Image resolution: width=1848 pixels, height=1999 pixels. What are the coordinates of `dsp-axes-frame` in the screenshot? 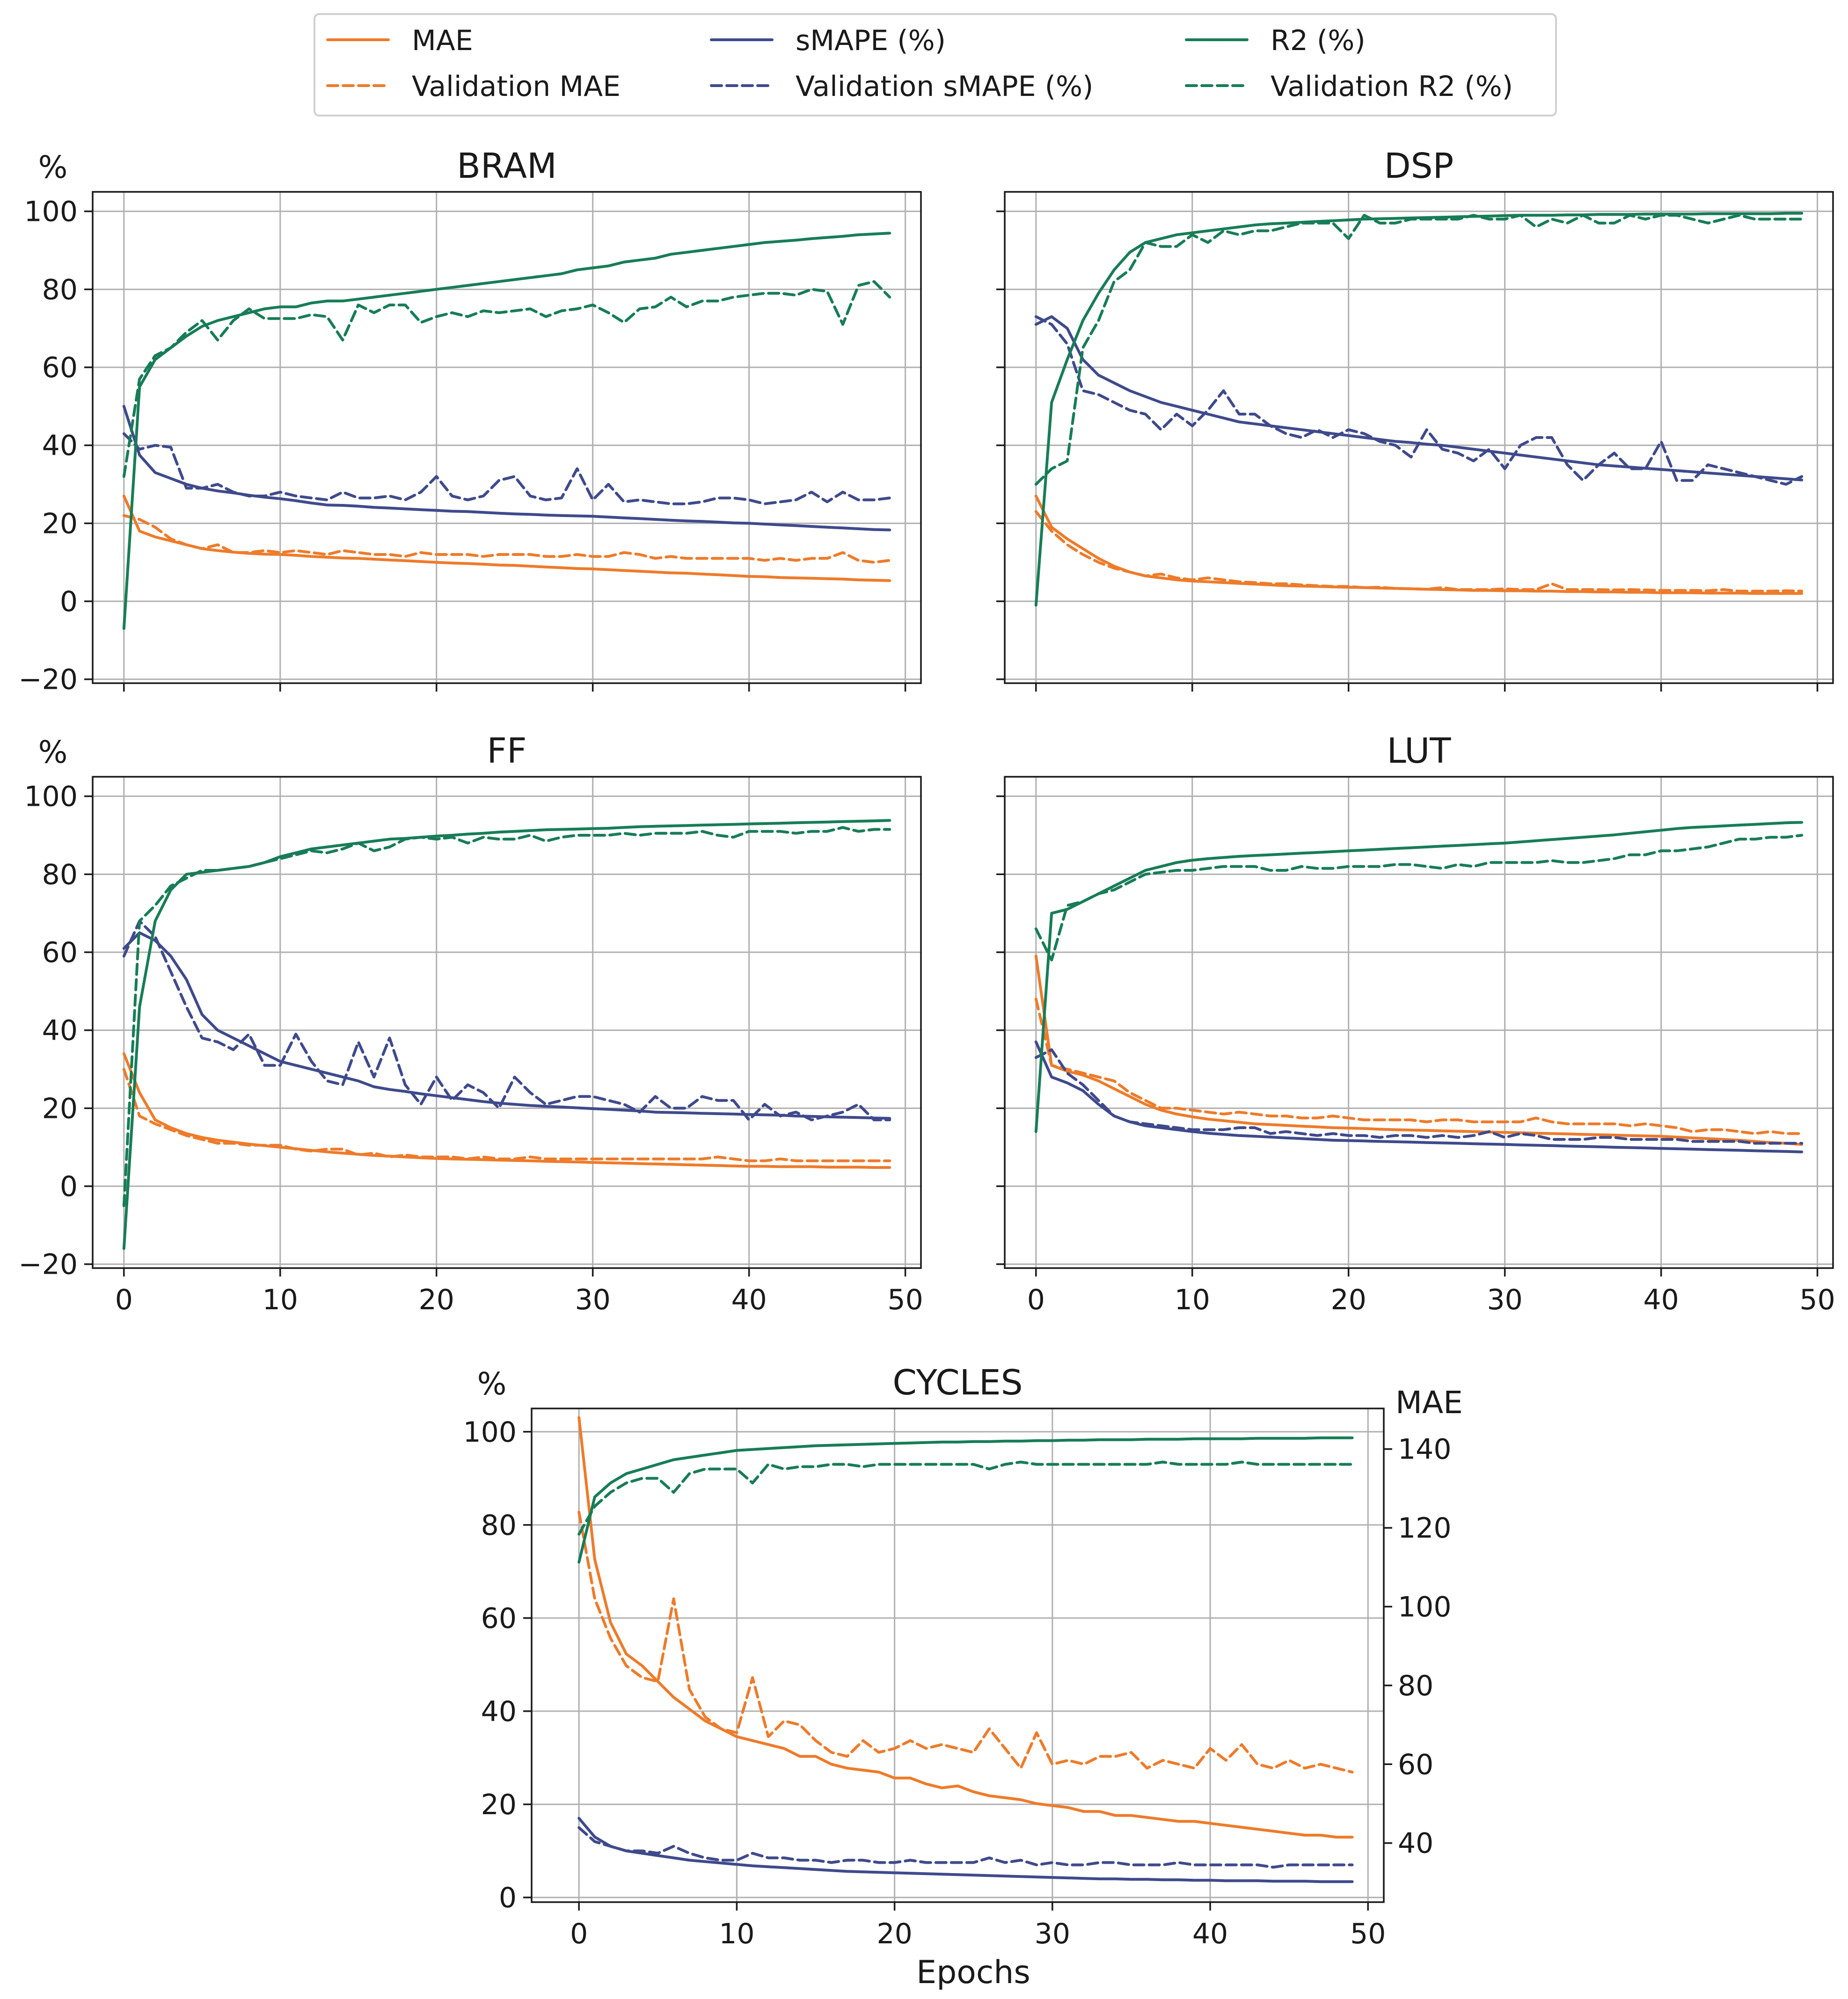 It's located at (1419, 437).